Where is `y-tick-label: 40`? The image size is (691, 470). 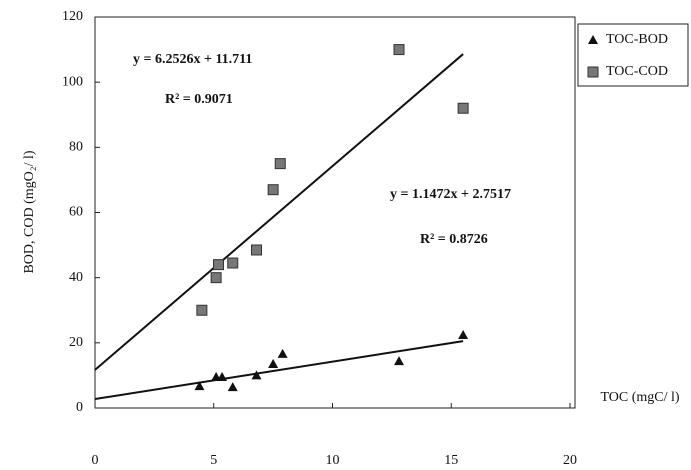
y-tick-label: 40 is located at coordinates (76, 277).